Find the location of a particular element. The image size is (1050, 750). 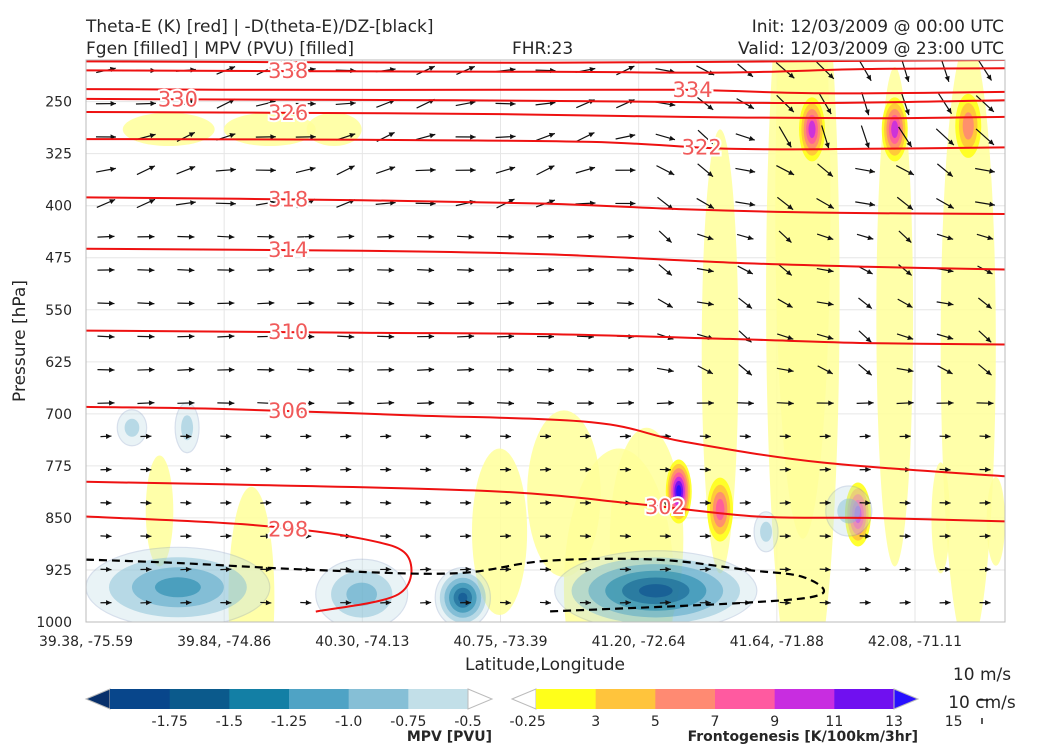

colorbar-tick-label: -0.25 is located at coordinates (528, 722).